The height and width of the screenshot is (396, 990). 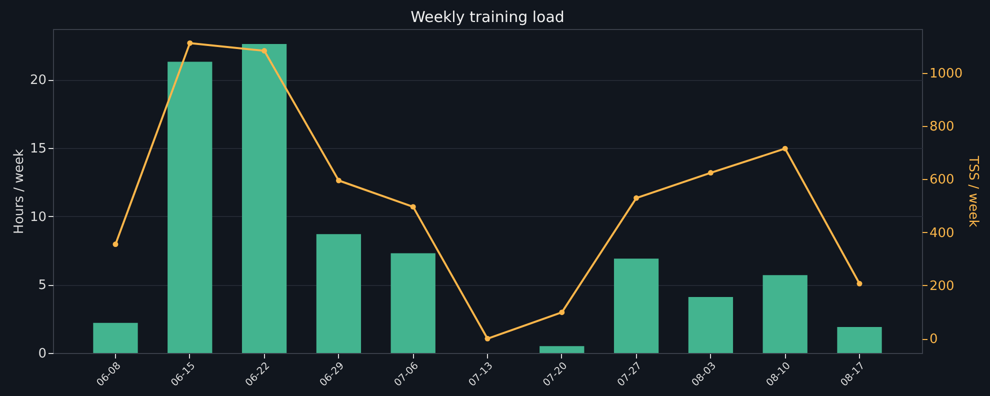 What do you see at coordinates (946, 74) in the screenshot?
I see `y2-tick-label: 1000` at bounding box center [946, 74].